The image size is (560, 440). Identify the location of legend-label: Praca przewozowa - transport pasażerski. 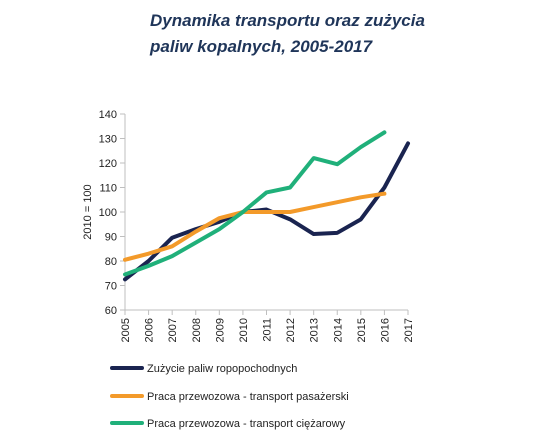
(248, 397).